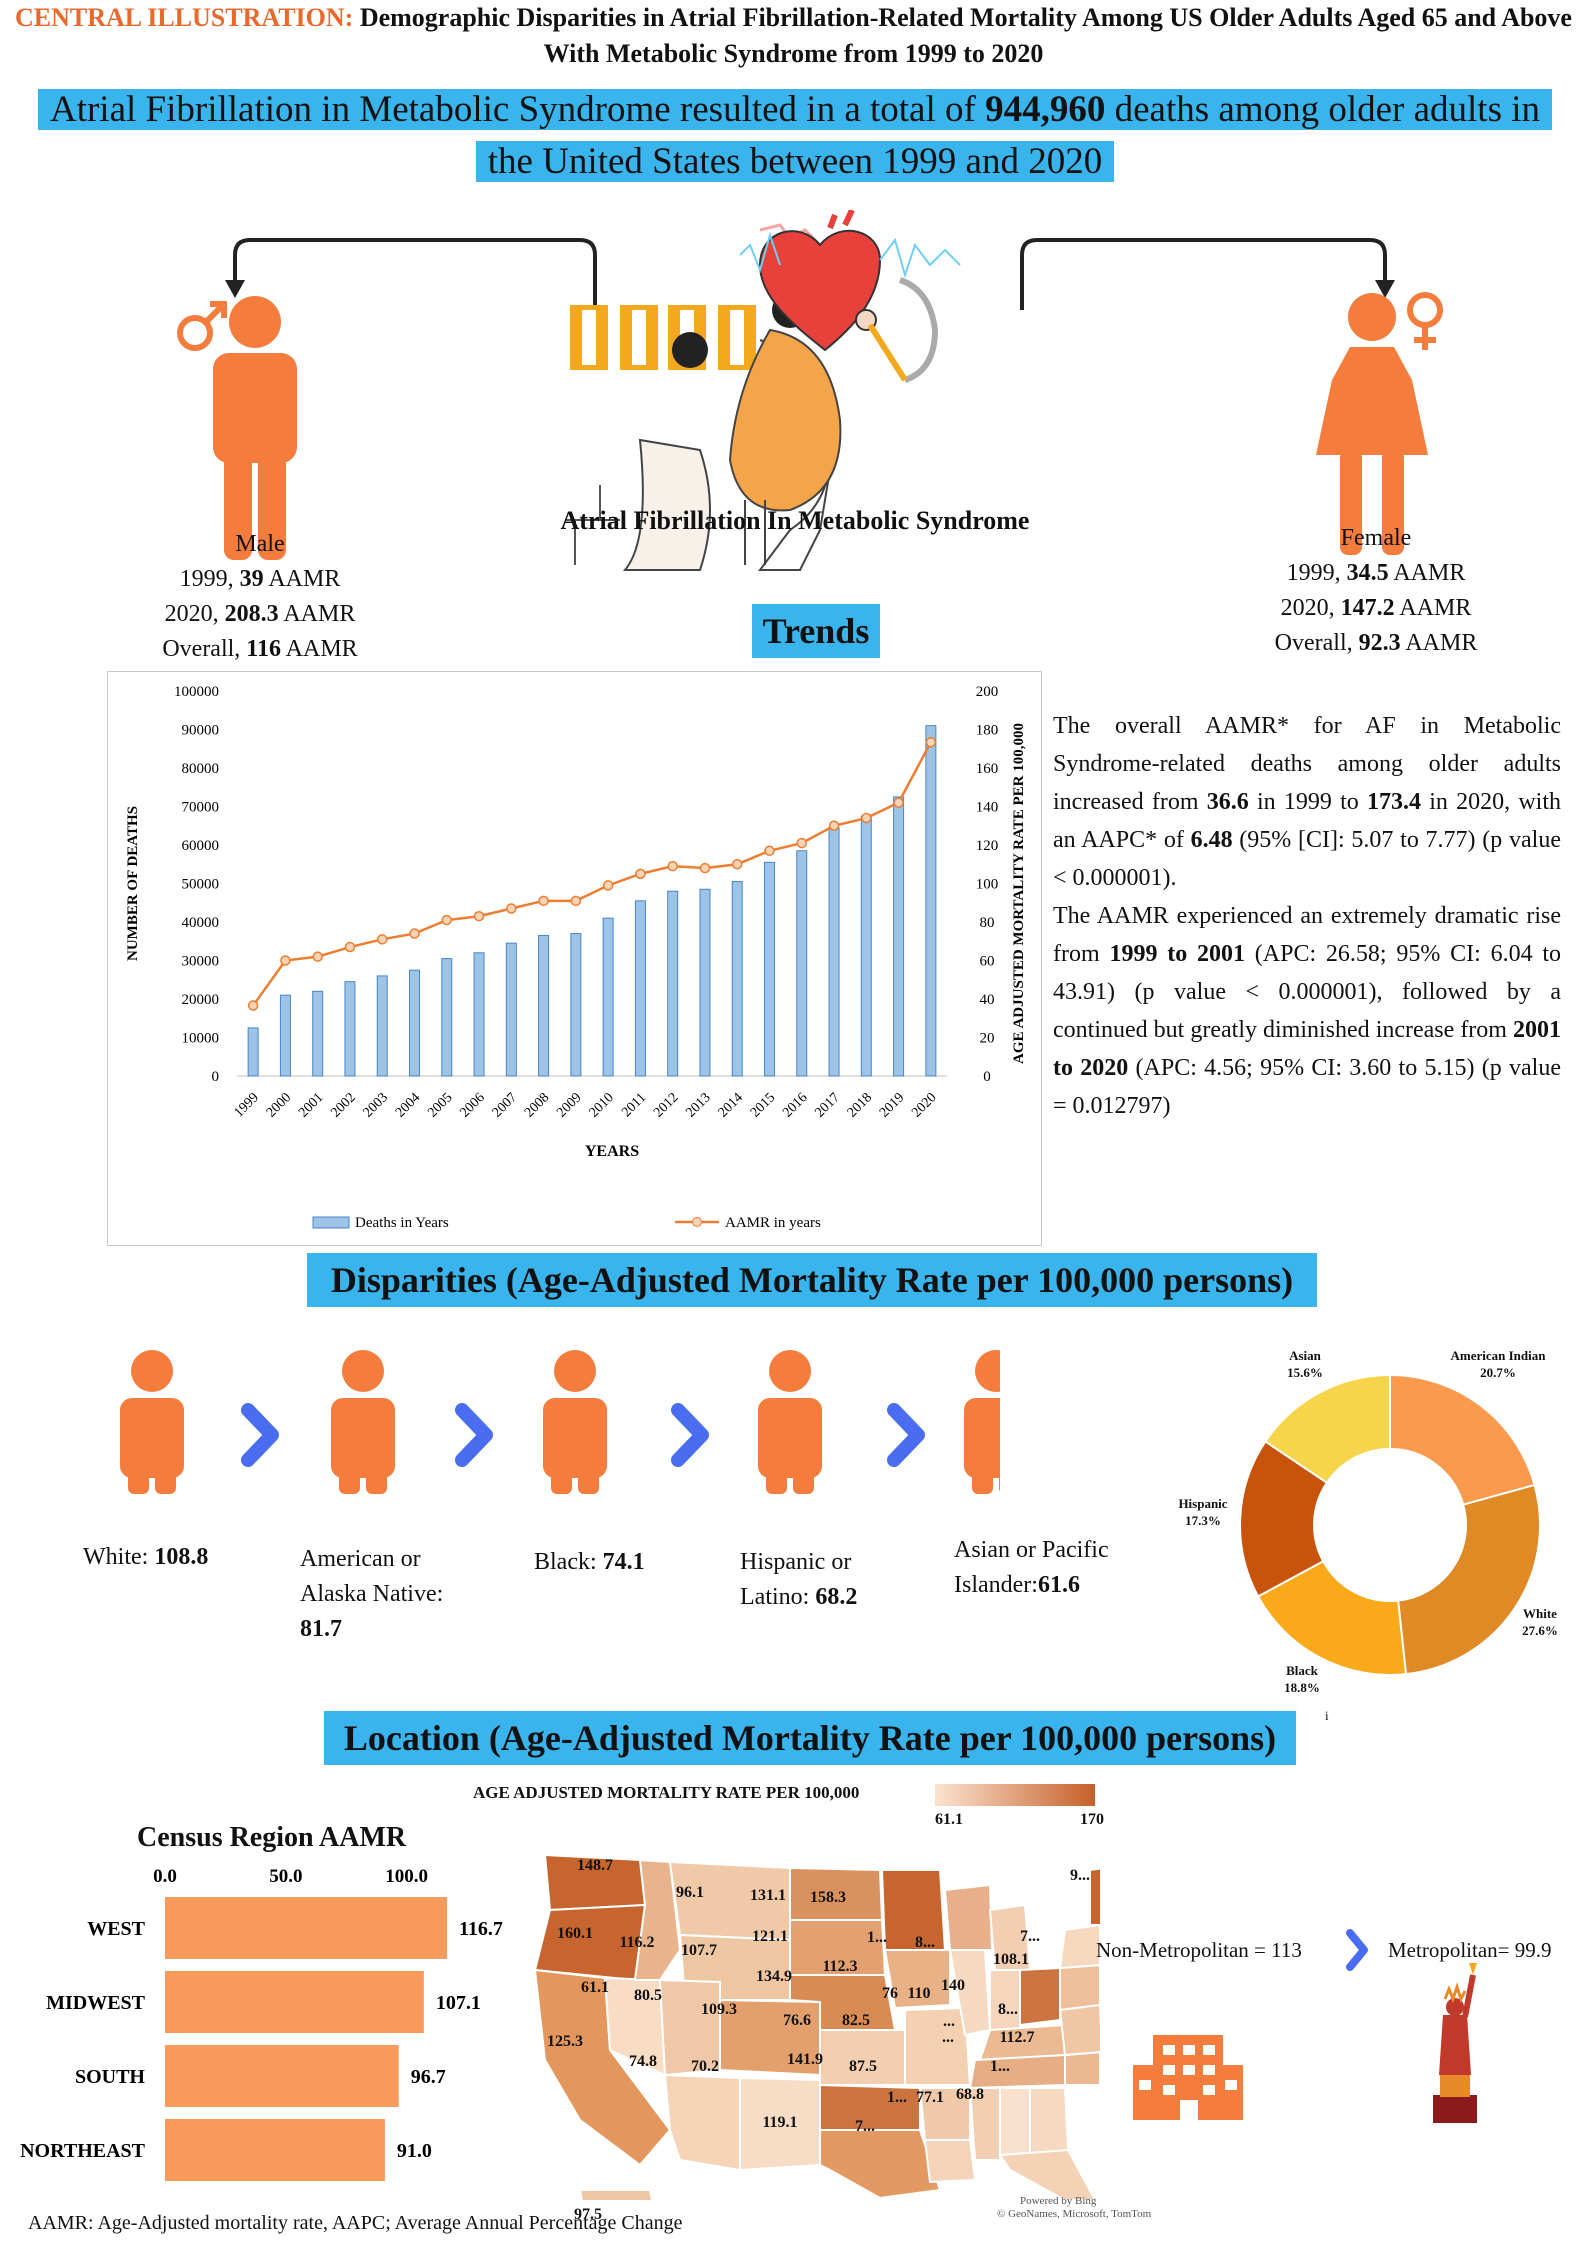  What do you see at coordinates (116, 1929) in the screenshot?
I see `region-label: WEST` at bounding box center [116, 1929].